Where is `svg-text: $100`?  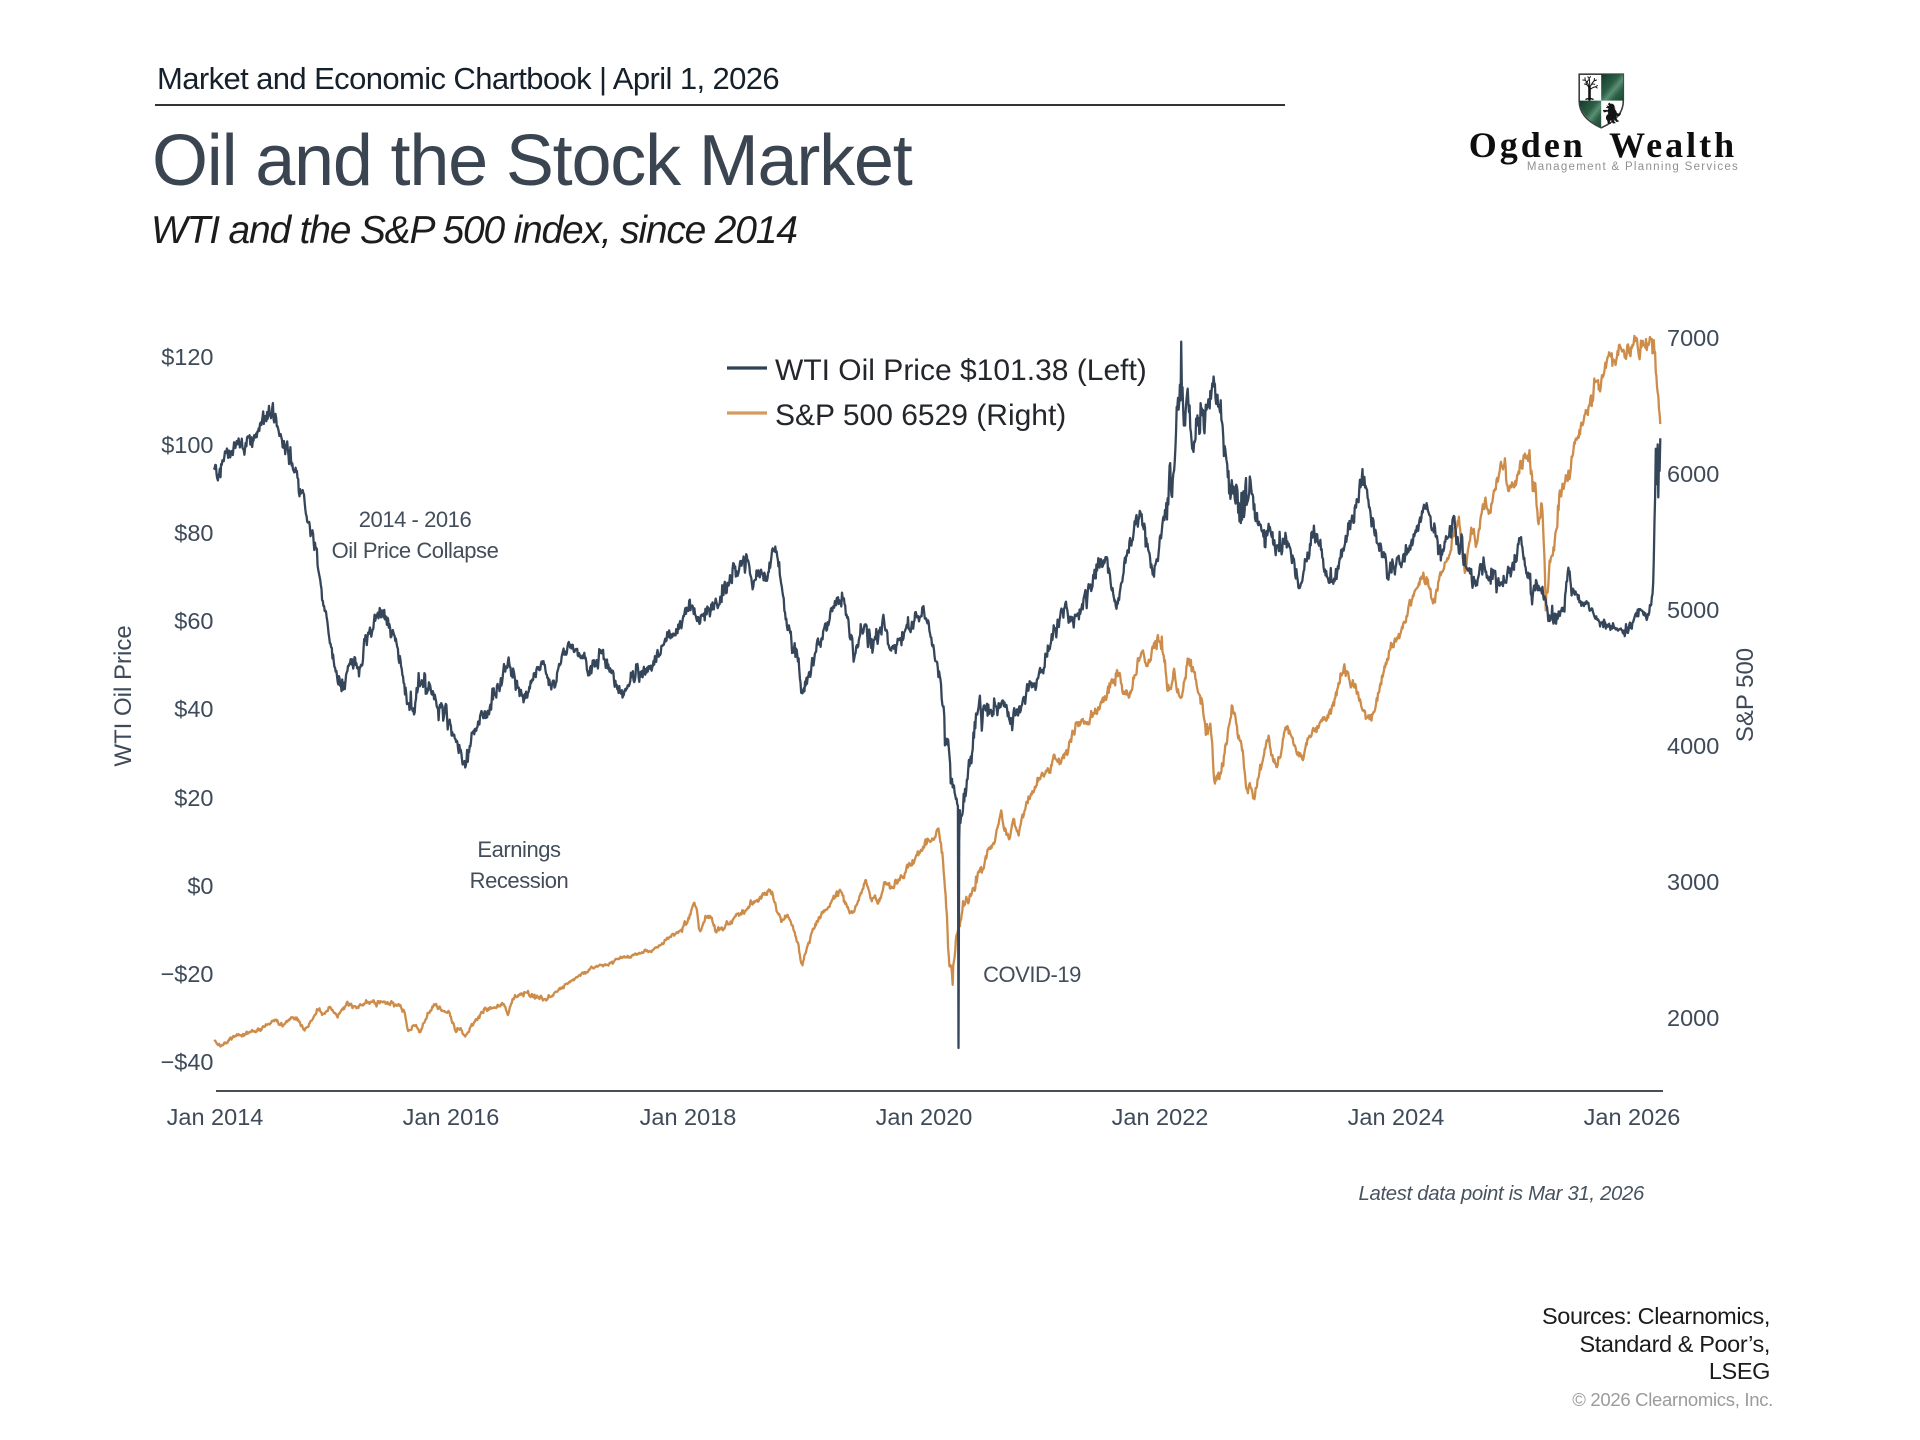
svg-text: $100 is located at coordinates (187, 445).